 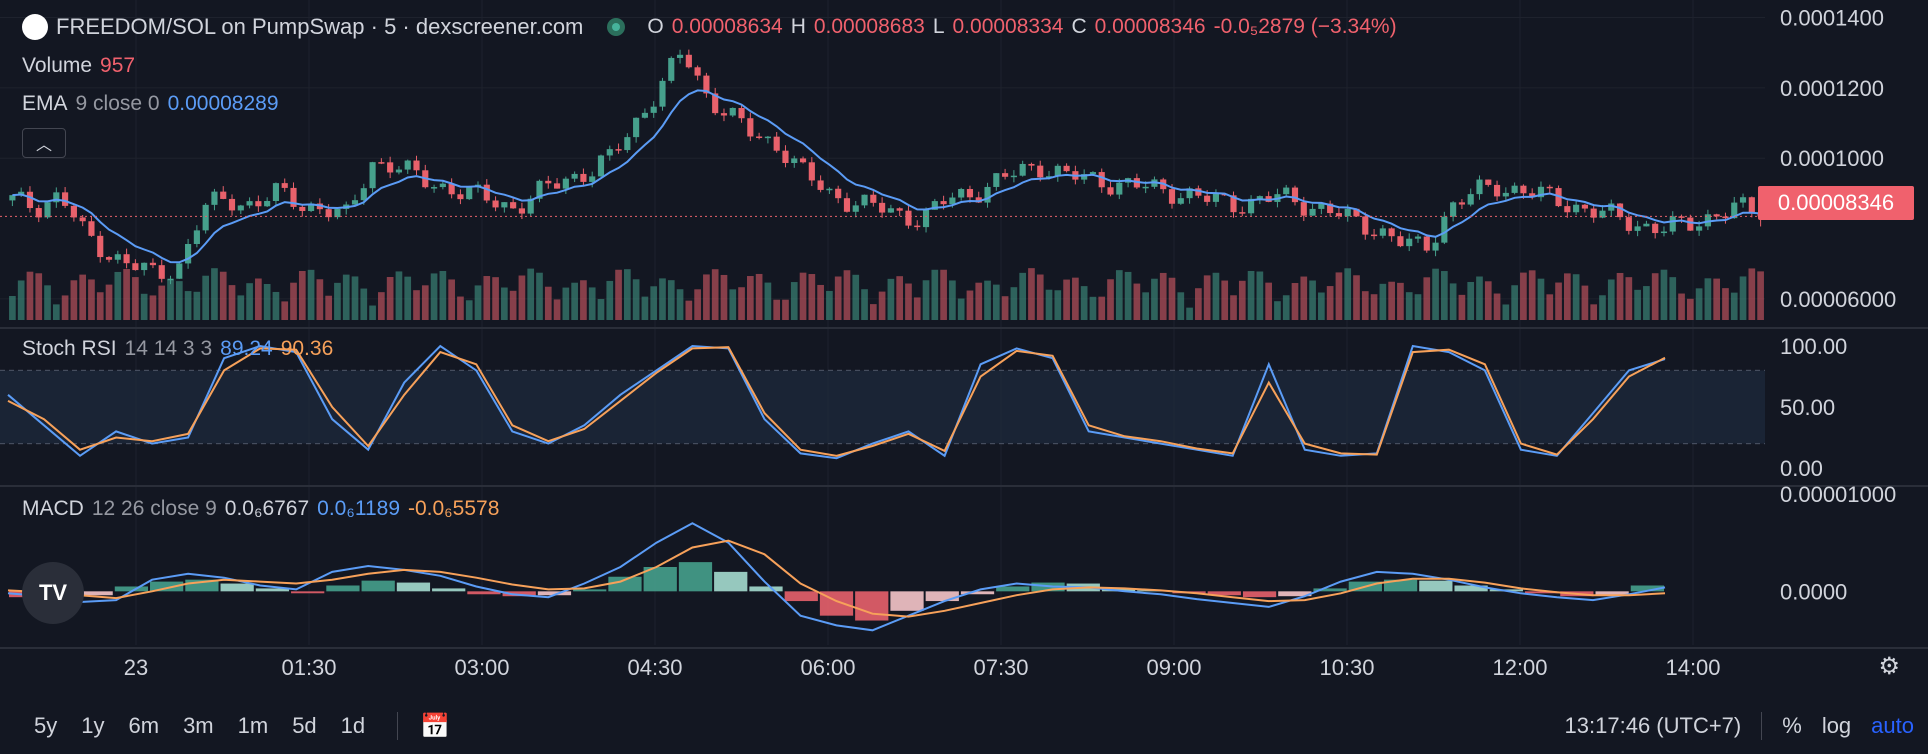 I want to click on volume-legend: Volume 957, so click(x=78, y=66).